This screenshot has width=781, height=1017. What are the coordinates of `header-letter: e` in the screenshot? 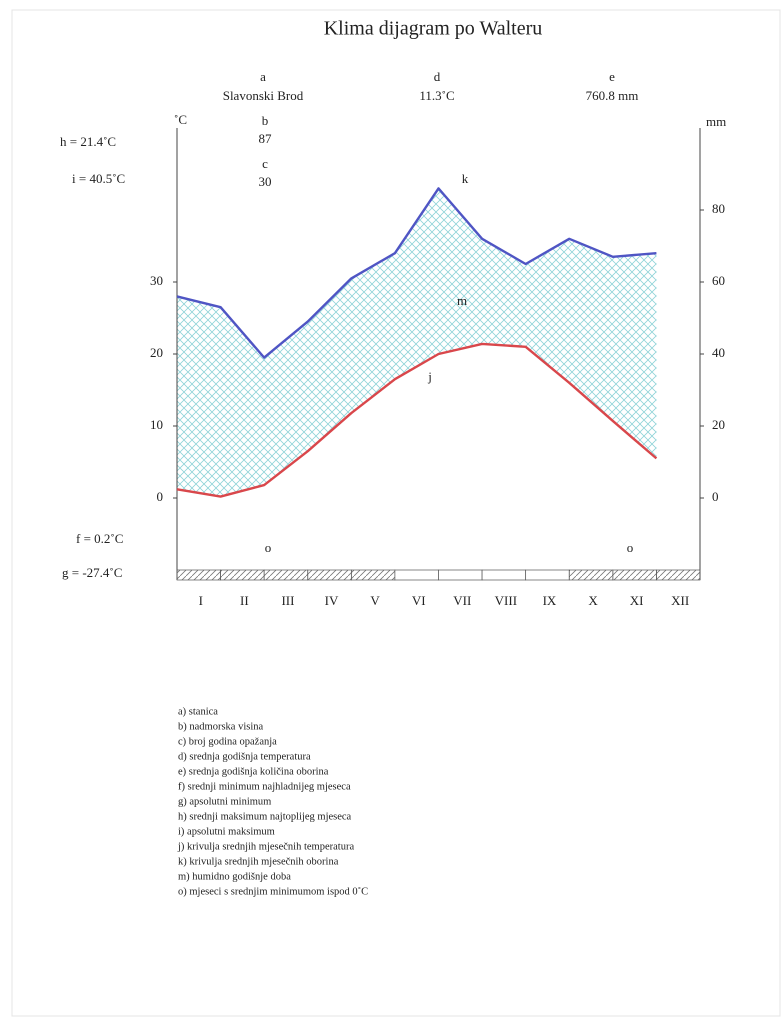 It's located at (612, 76).